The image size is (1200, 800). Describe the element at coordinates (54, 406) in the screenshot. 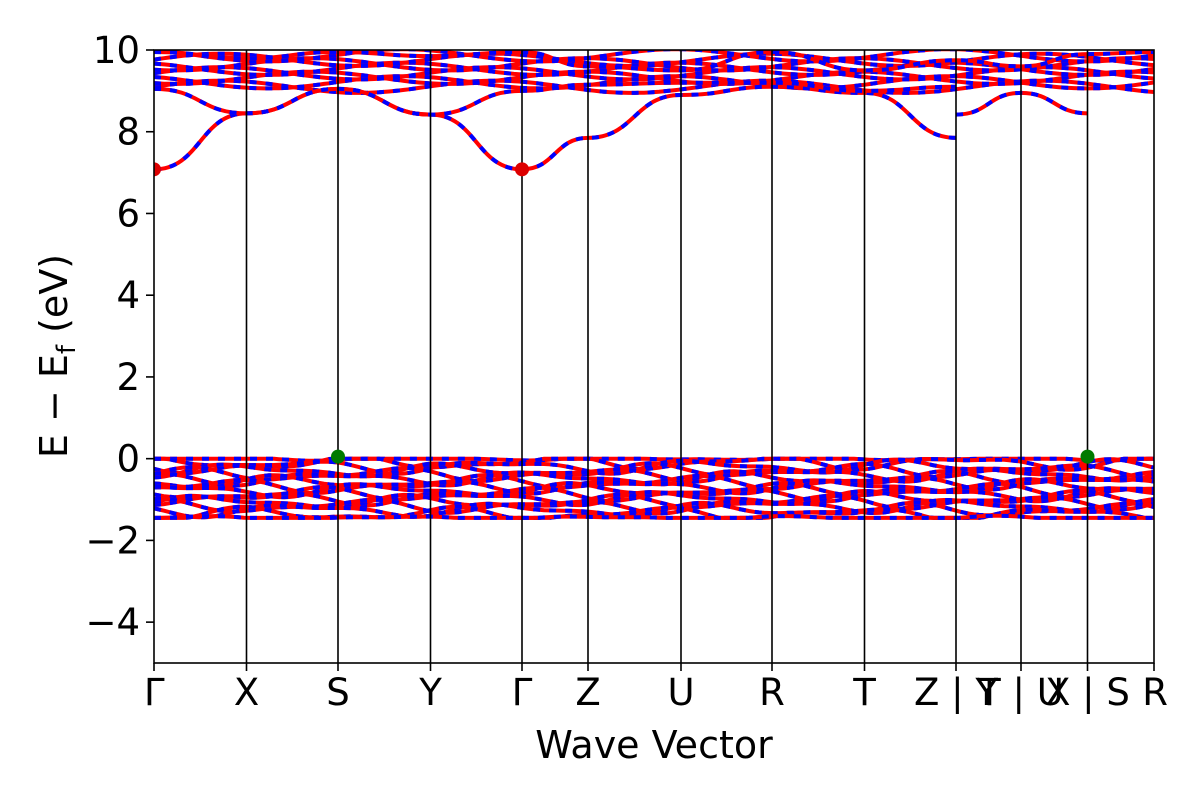

I see `y-axis-label-main: E − E` at that location.